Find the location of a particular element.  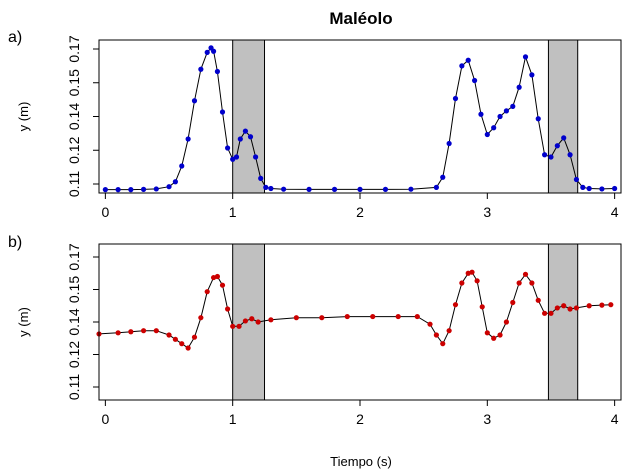

x-tick-label: 2 is located at coordinates (360, 212).